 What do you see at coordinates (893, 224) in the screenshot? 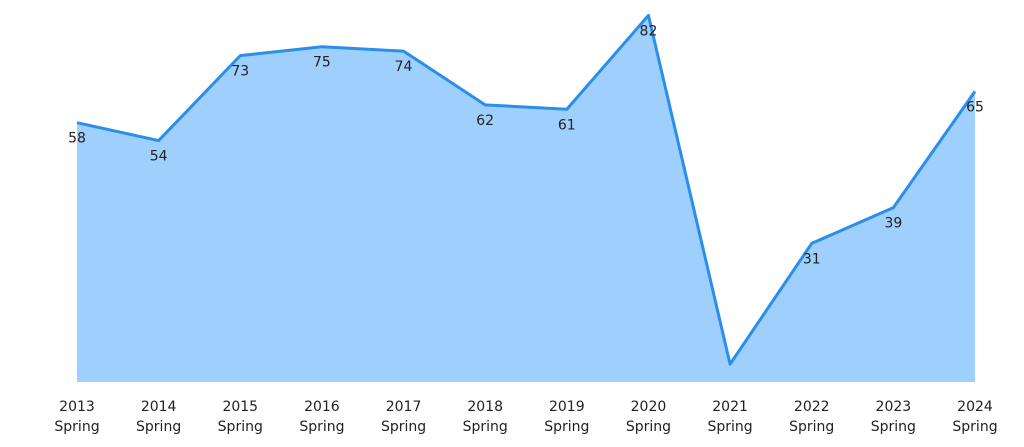
I see `data-label: 39` at bounding box center [893, 224].